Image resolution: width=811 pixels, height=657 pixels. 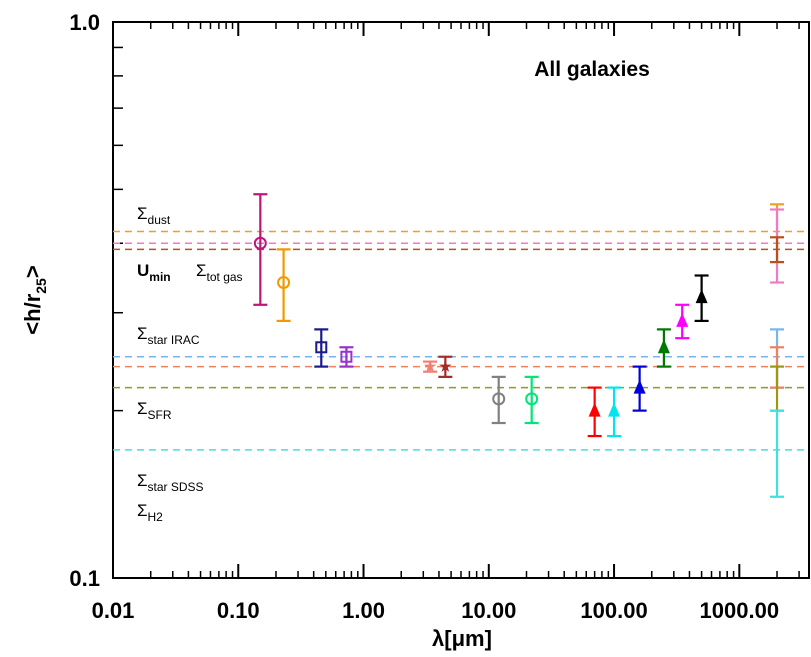 What do you see at coordinates (160, 415) in the screenshot?
I see `label-sub: SFR` at bounding box center [160, 415].